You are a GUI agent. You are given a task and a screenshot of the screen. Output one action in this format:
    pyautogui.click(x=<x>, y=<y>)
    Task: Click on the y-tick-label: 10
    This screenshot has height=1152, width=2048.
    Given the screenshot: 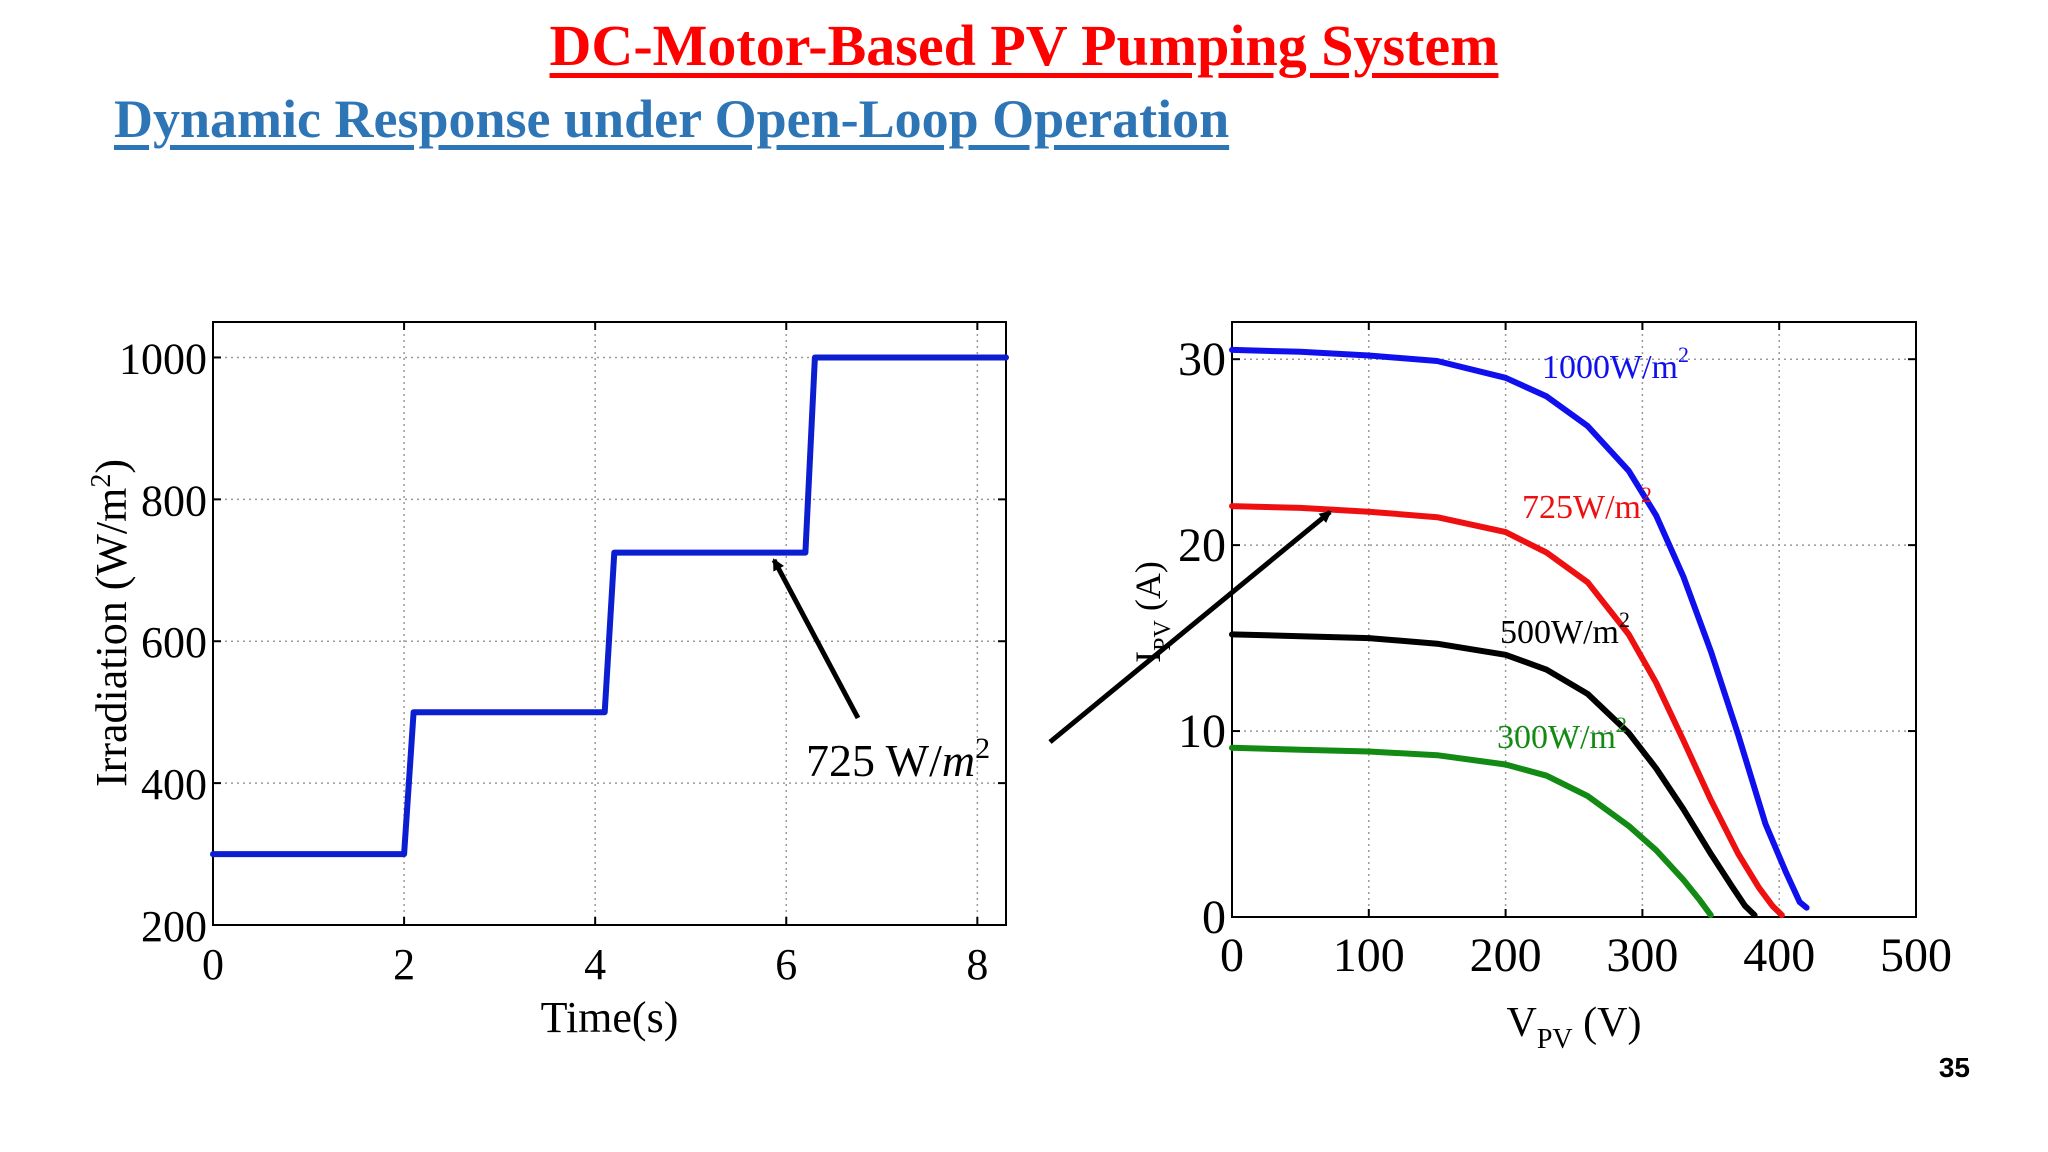 What is the action you would take?
    pyautogui.click(x=1202, y=731)
    